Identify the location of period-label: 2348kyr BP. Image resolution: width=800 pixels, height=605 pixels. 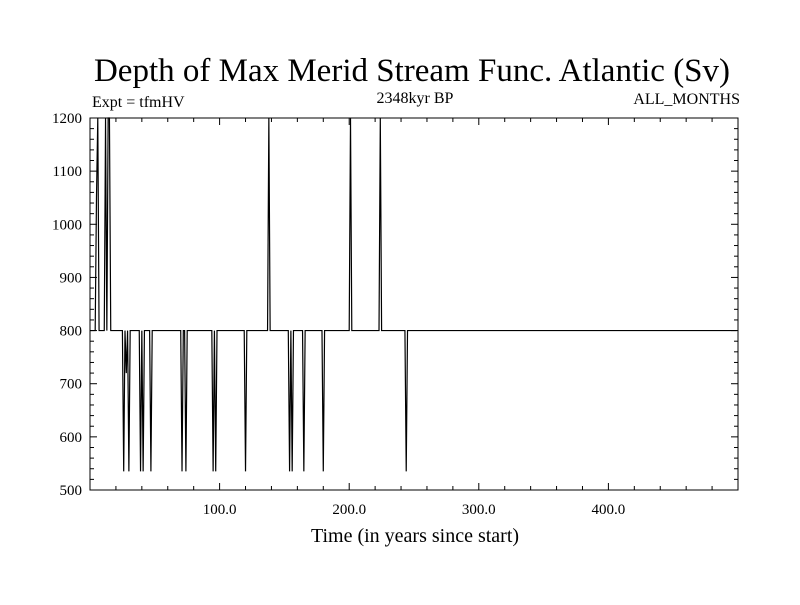
(415, 98).